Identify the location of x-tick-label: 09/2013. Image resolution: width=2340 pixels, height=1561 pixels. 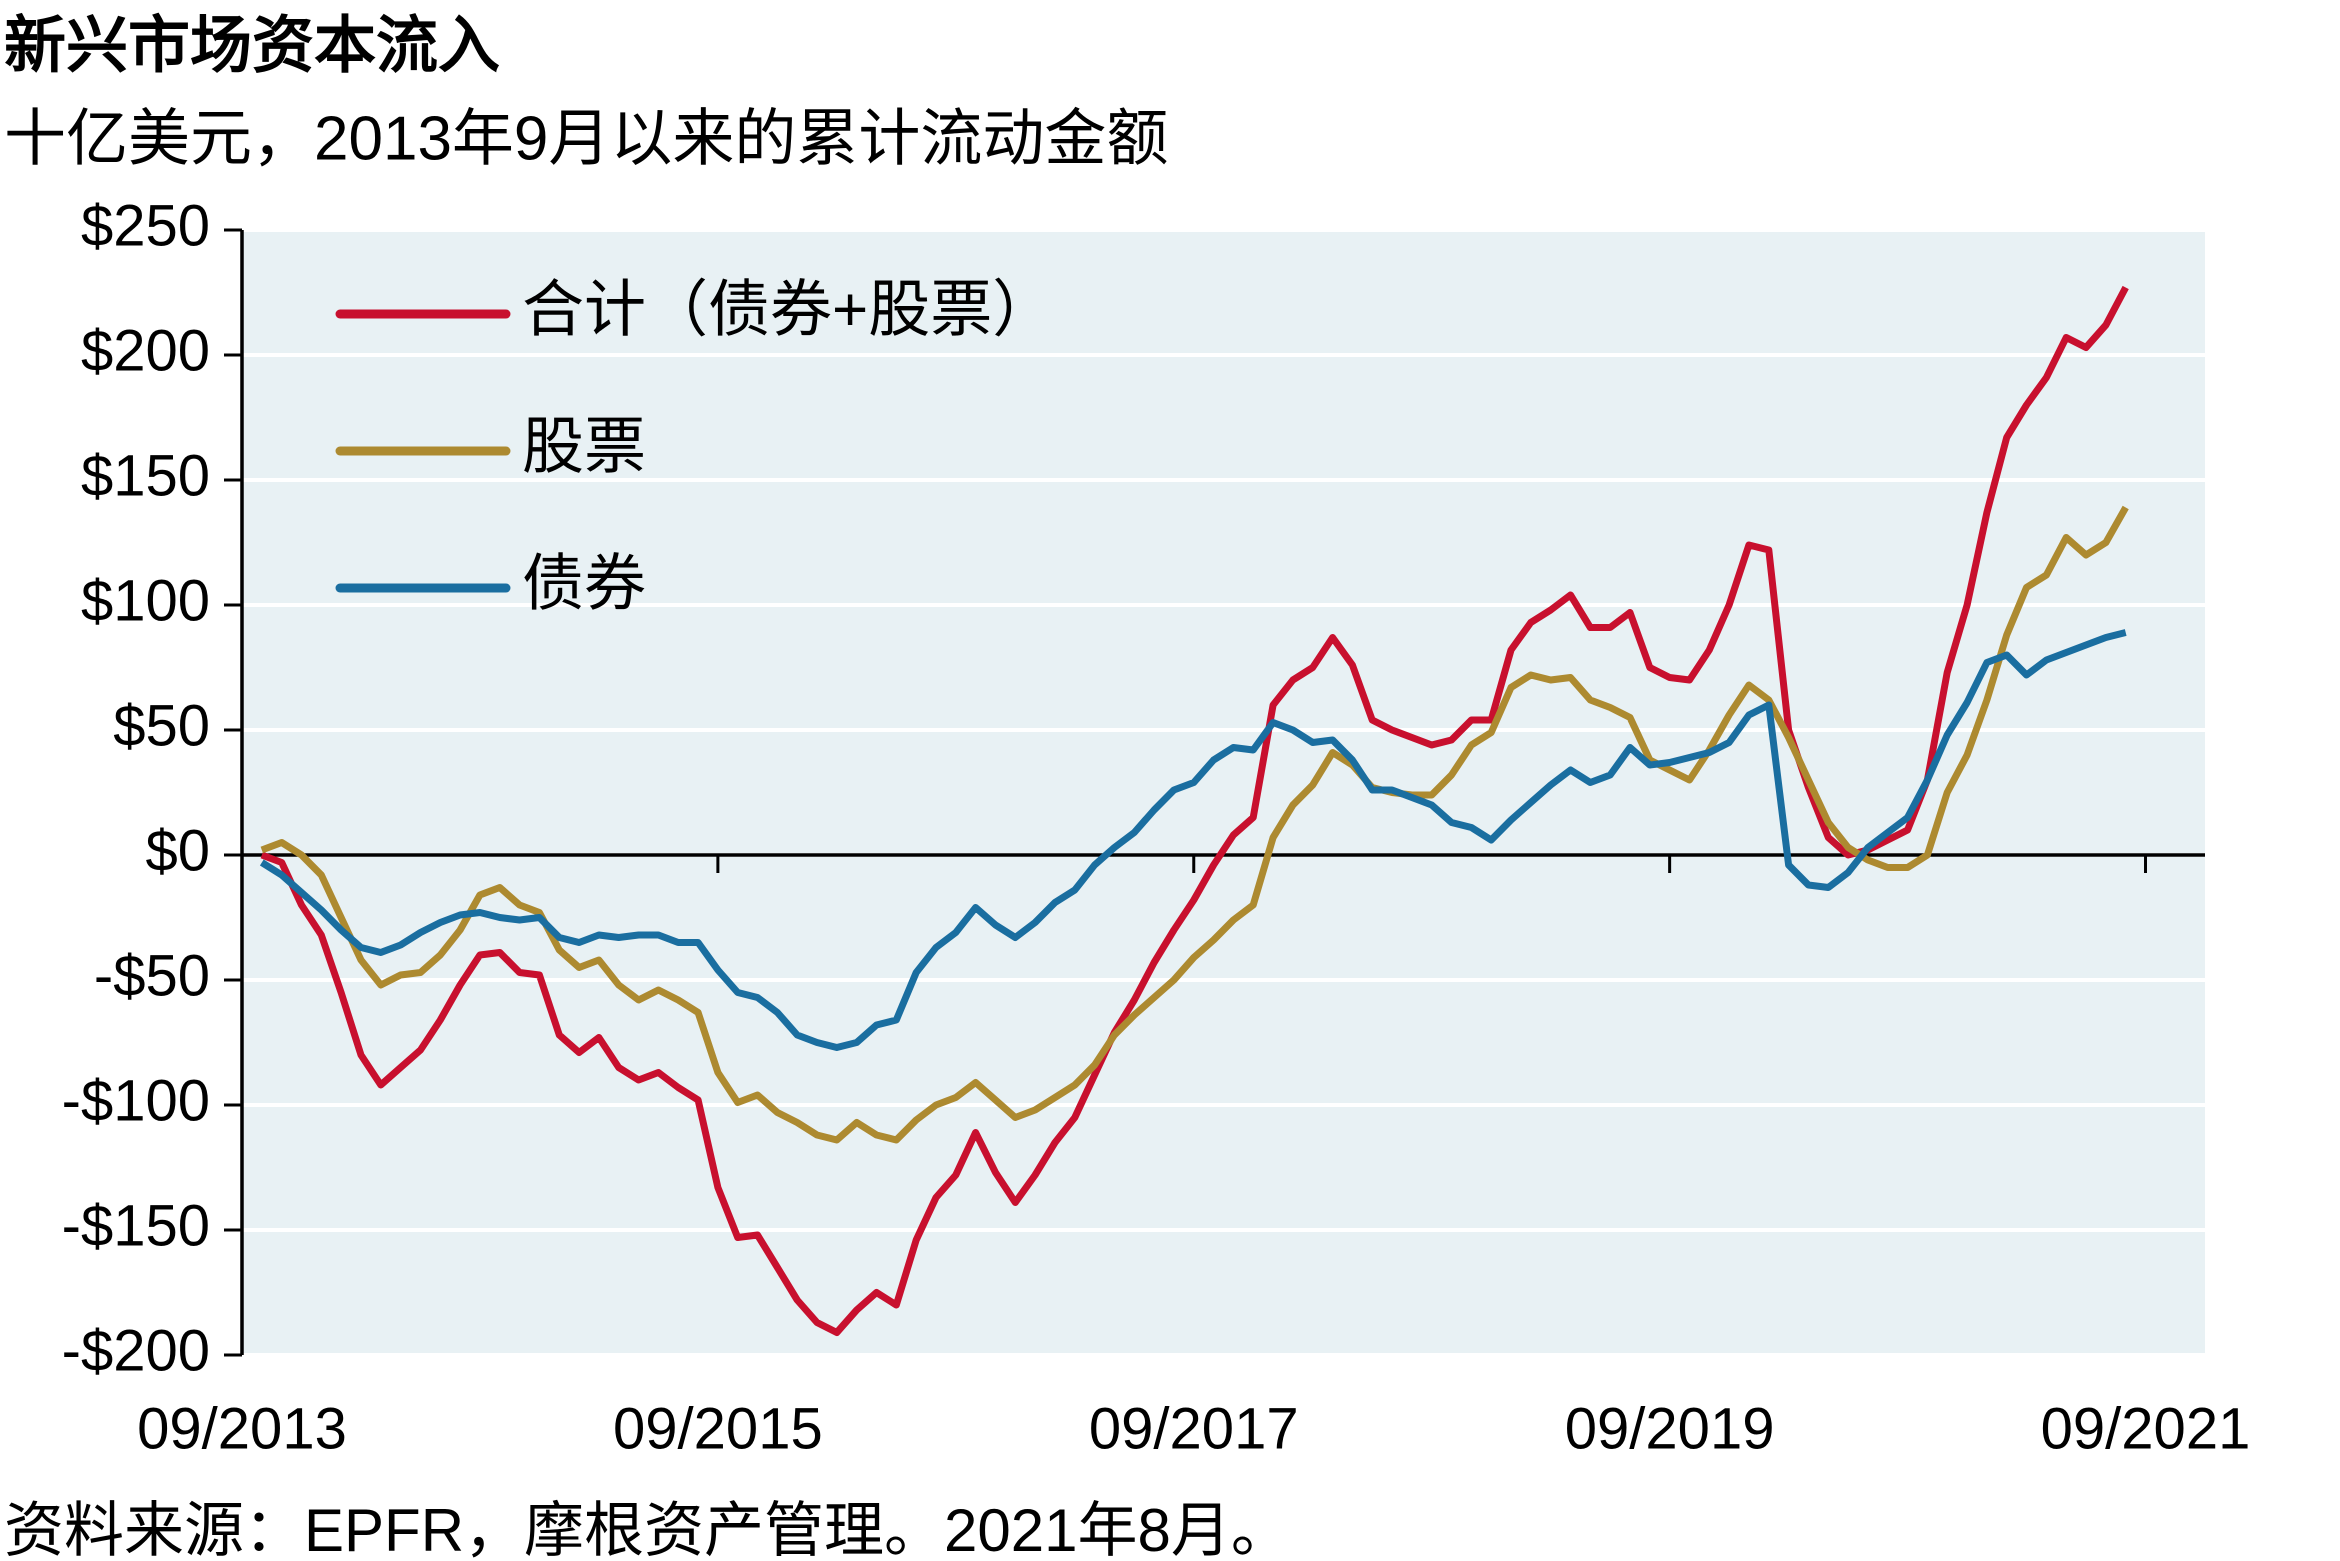
(242, 1428).